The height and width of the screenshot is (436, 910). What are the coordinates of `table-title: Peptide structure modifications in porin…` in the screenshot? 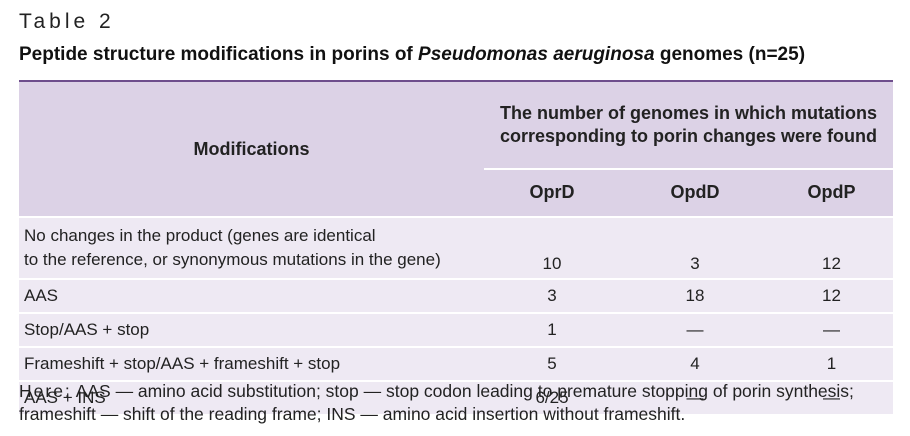 It's located at (412, 55).